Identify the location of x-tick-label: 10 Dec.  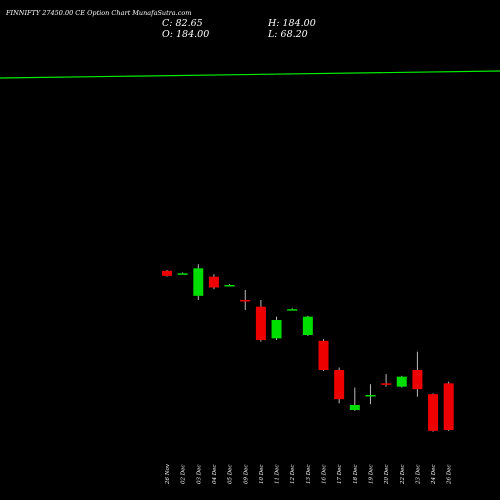
(262, 475).